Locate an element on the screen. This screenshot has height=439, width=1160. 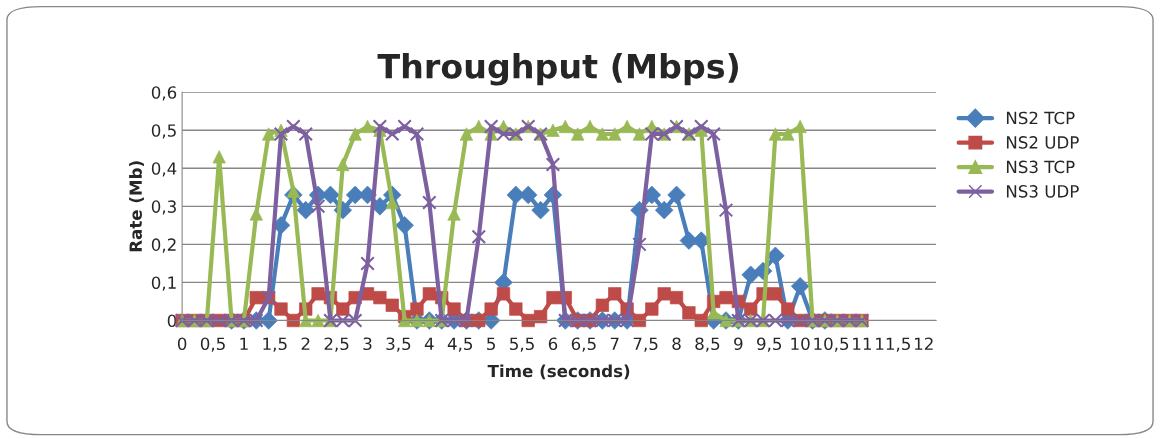
x-tick-label: 7,5 is located at coordinates (645, 344).